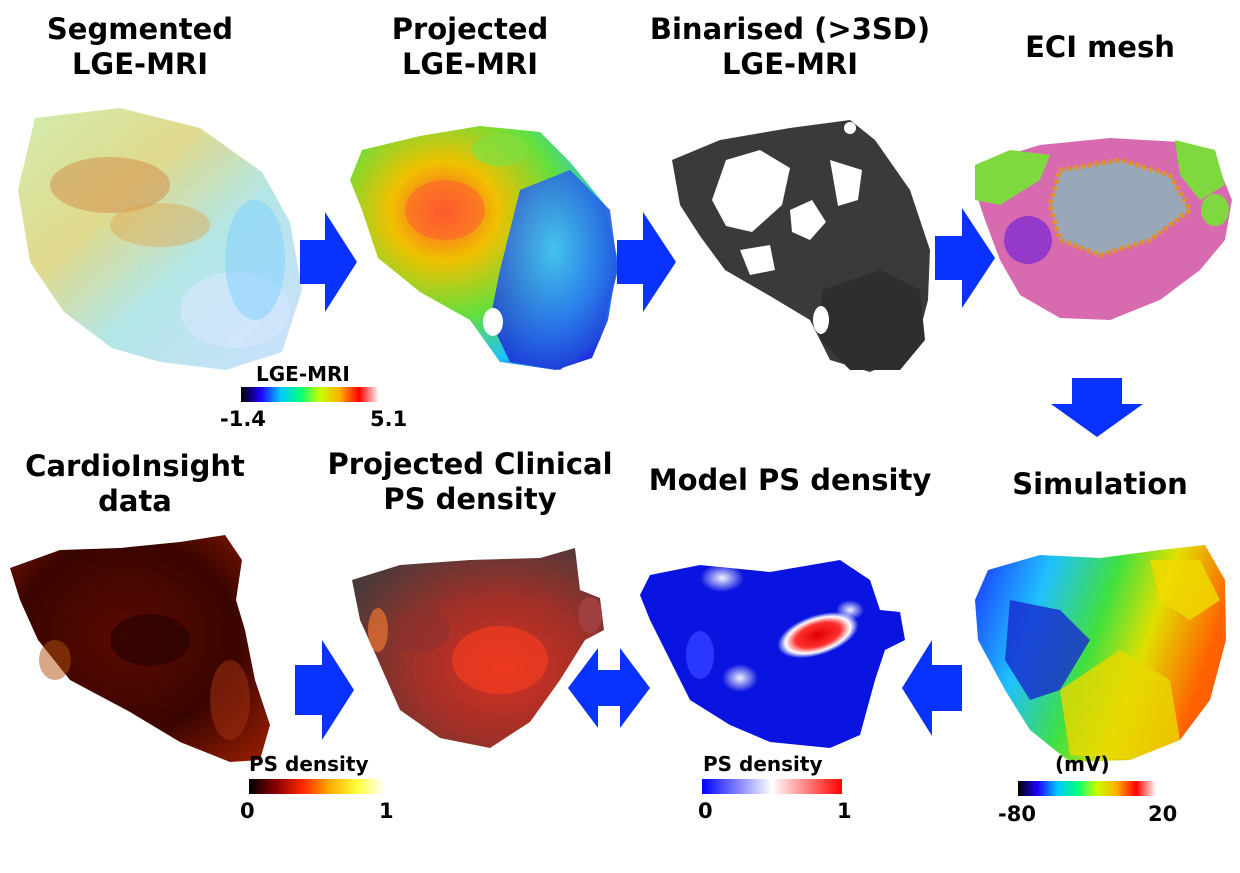 The width and height of the screenshot is (1240, 873). What do you see at coordinates (470, 464) in the screenshot?
I see `title-projected-clinical-line1: Projected Clinical` at bounding box center [470, 464].